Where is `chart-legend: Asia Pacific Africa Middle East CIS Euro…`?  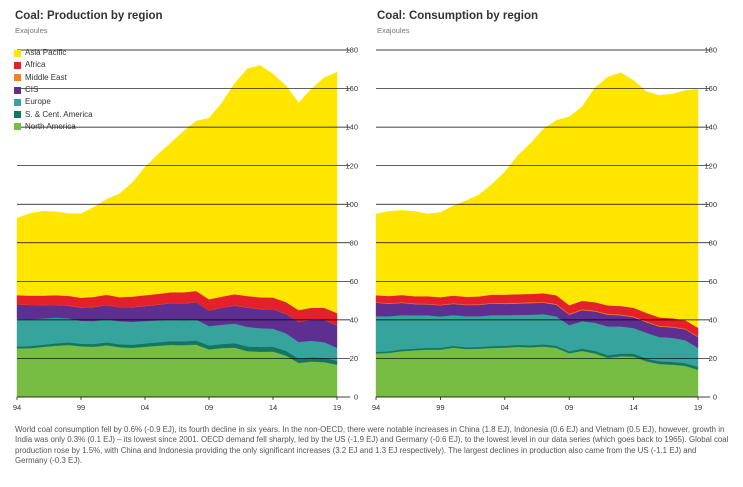
chart-legend: Asia Pacific Africa Middle East CIS Euro… is located at coordinates (53, 90).